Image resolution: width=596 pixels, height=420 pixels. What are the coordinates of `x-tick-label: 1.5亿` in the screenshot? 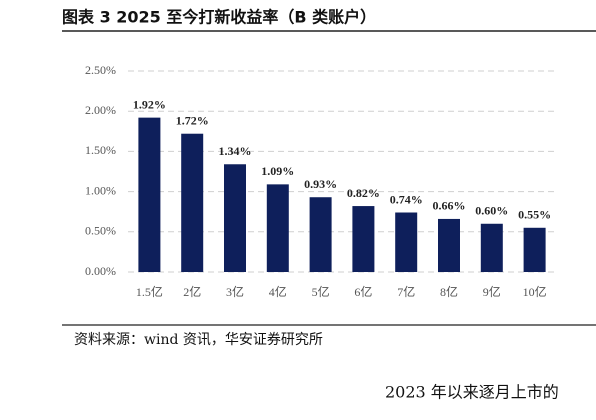 It's located at (149, 291).